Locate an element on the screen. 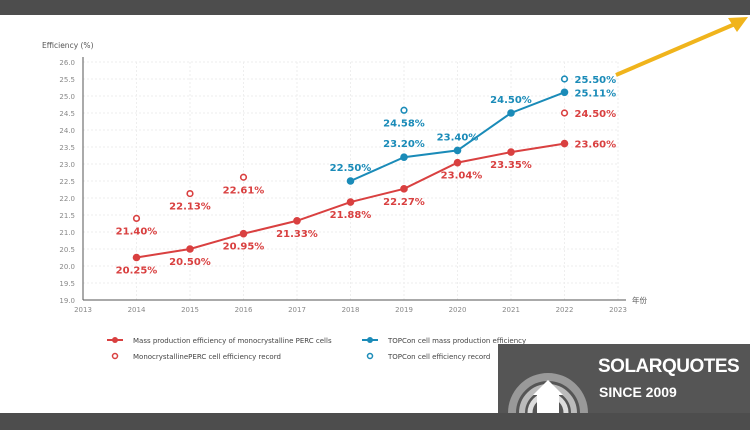 Image resolution: width=750 pixels, height=430 pixels. data-label: 23.04% is located at coordinates (462, 176).